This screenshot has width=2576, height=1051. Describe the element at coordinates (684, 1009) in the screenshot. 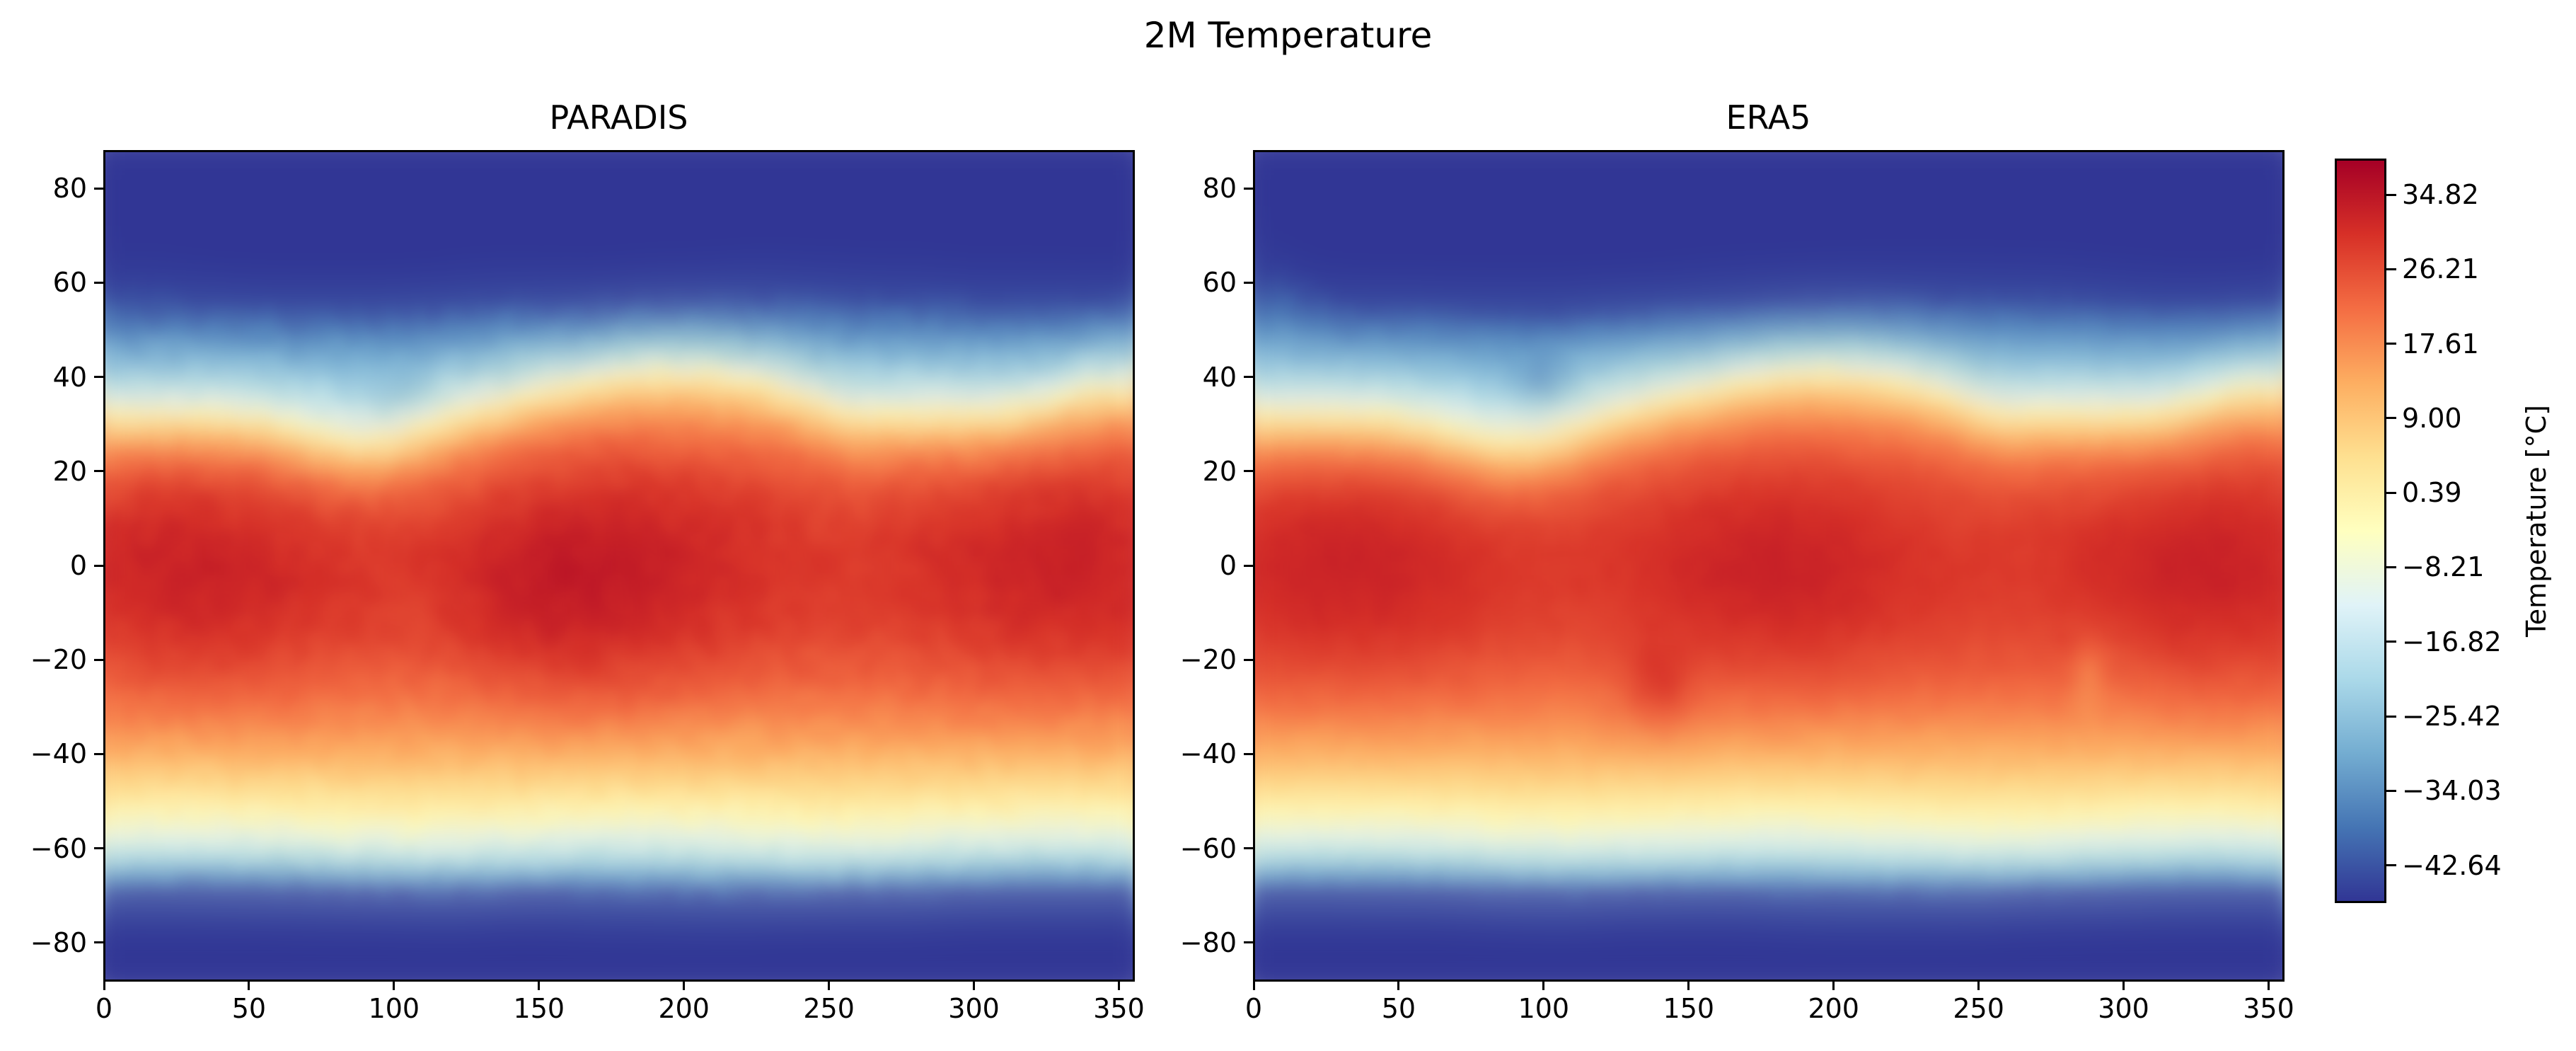

I see `x-tick-label-0-4: 200` at that location.